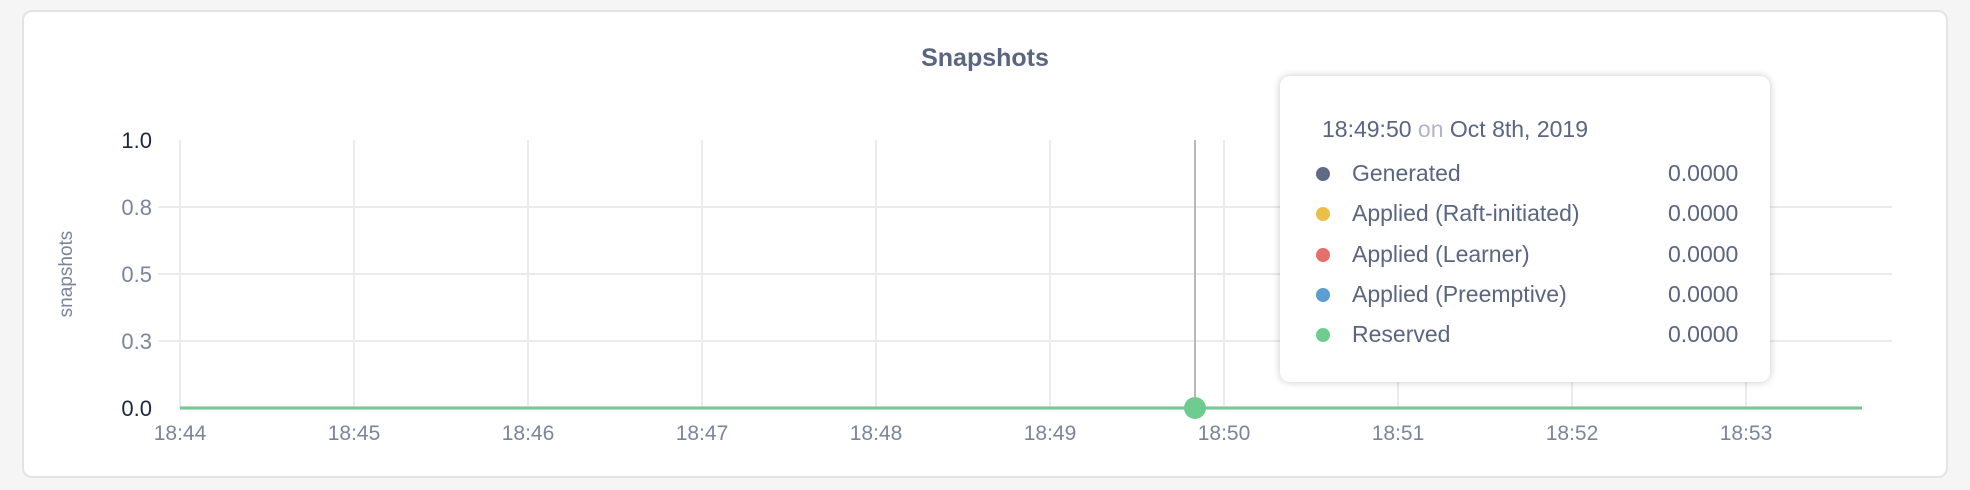 This screenshot has height=490, width=1970. I want to click on hover-point, so click(1195, 408).